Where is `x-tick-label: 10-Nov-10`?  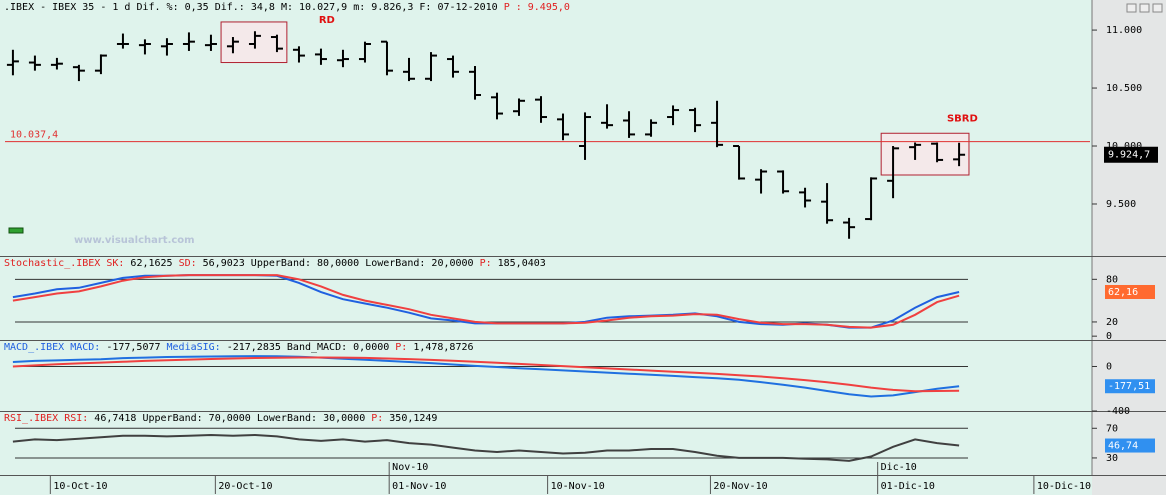 x-tick-label: 10-Nov-10 is located at coordinates (578, 486).